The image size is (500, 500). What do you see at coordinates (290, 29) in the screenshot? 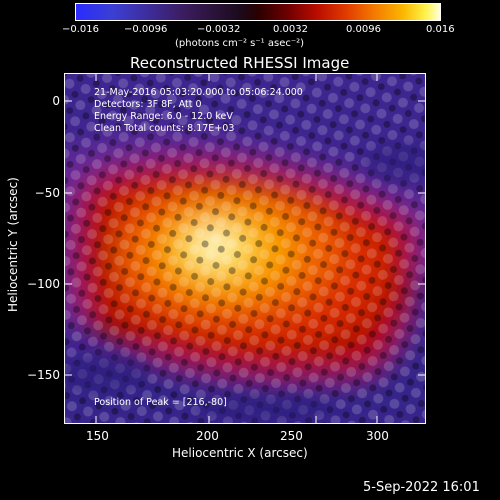
I see `colorbar-tick: 0.0032` at bounding box center [290, 29].